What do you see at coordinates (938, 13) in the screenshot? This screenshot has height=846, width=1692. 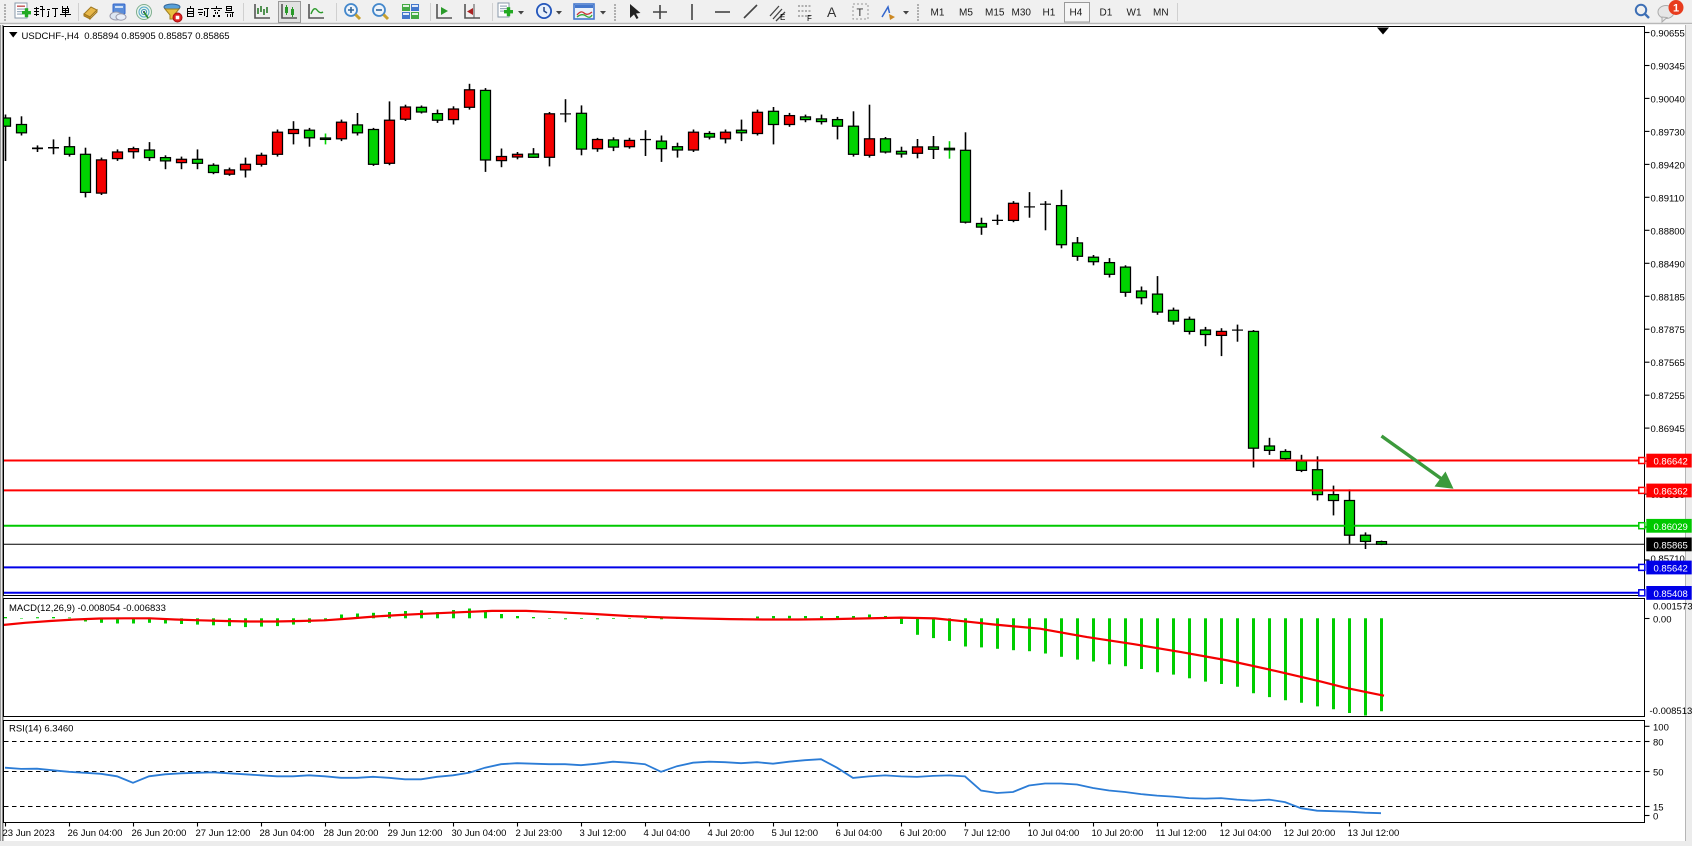 I see `svg-text: M1` at bounding box center [938, 13].